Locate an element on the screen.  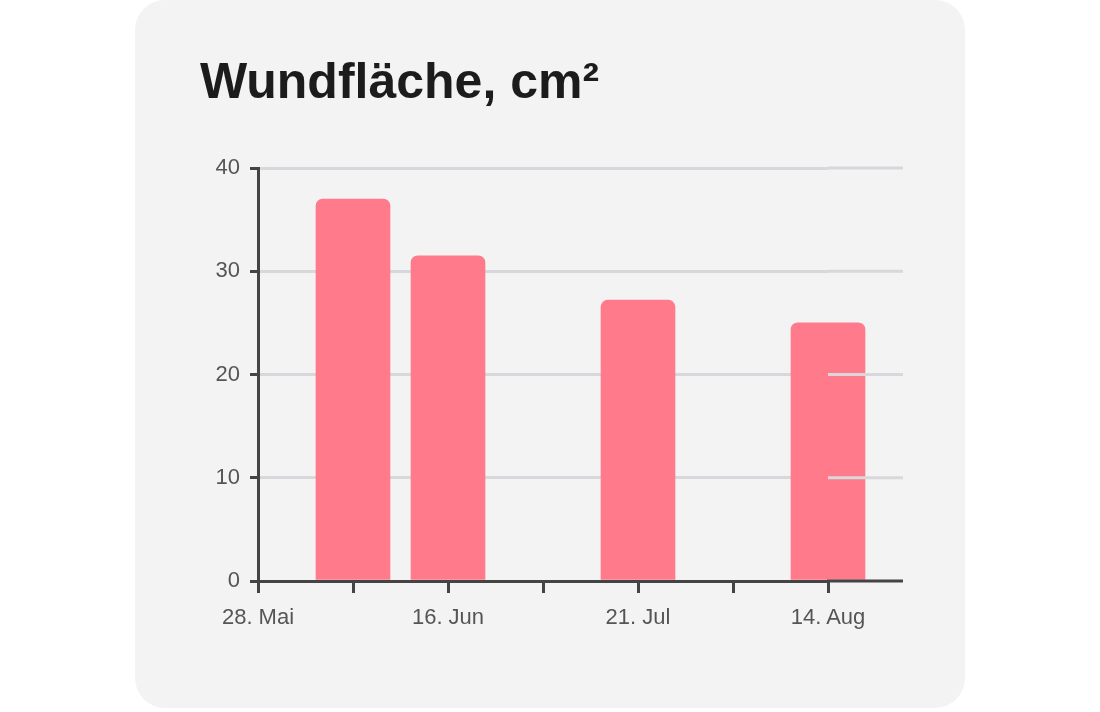
x-tick-label: 16. Jun is located at coordinates (448, 617).